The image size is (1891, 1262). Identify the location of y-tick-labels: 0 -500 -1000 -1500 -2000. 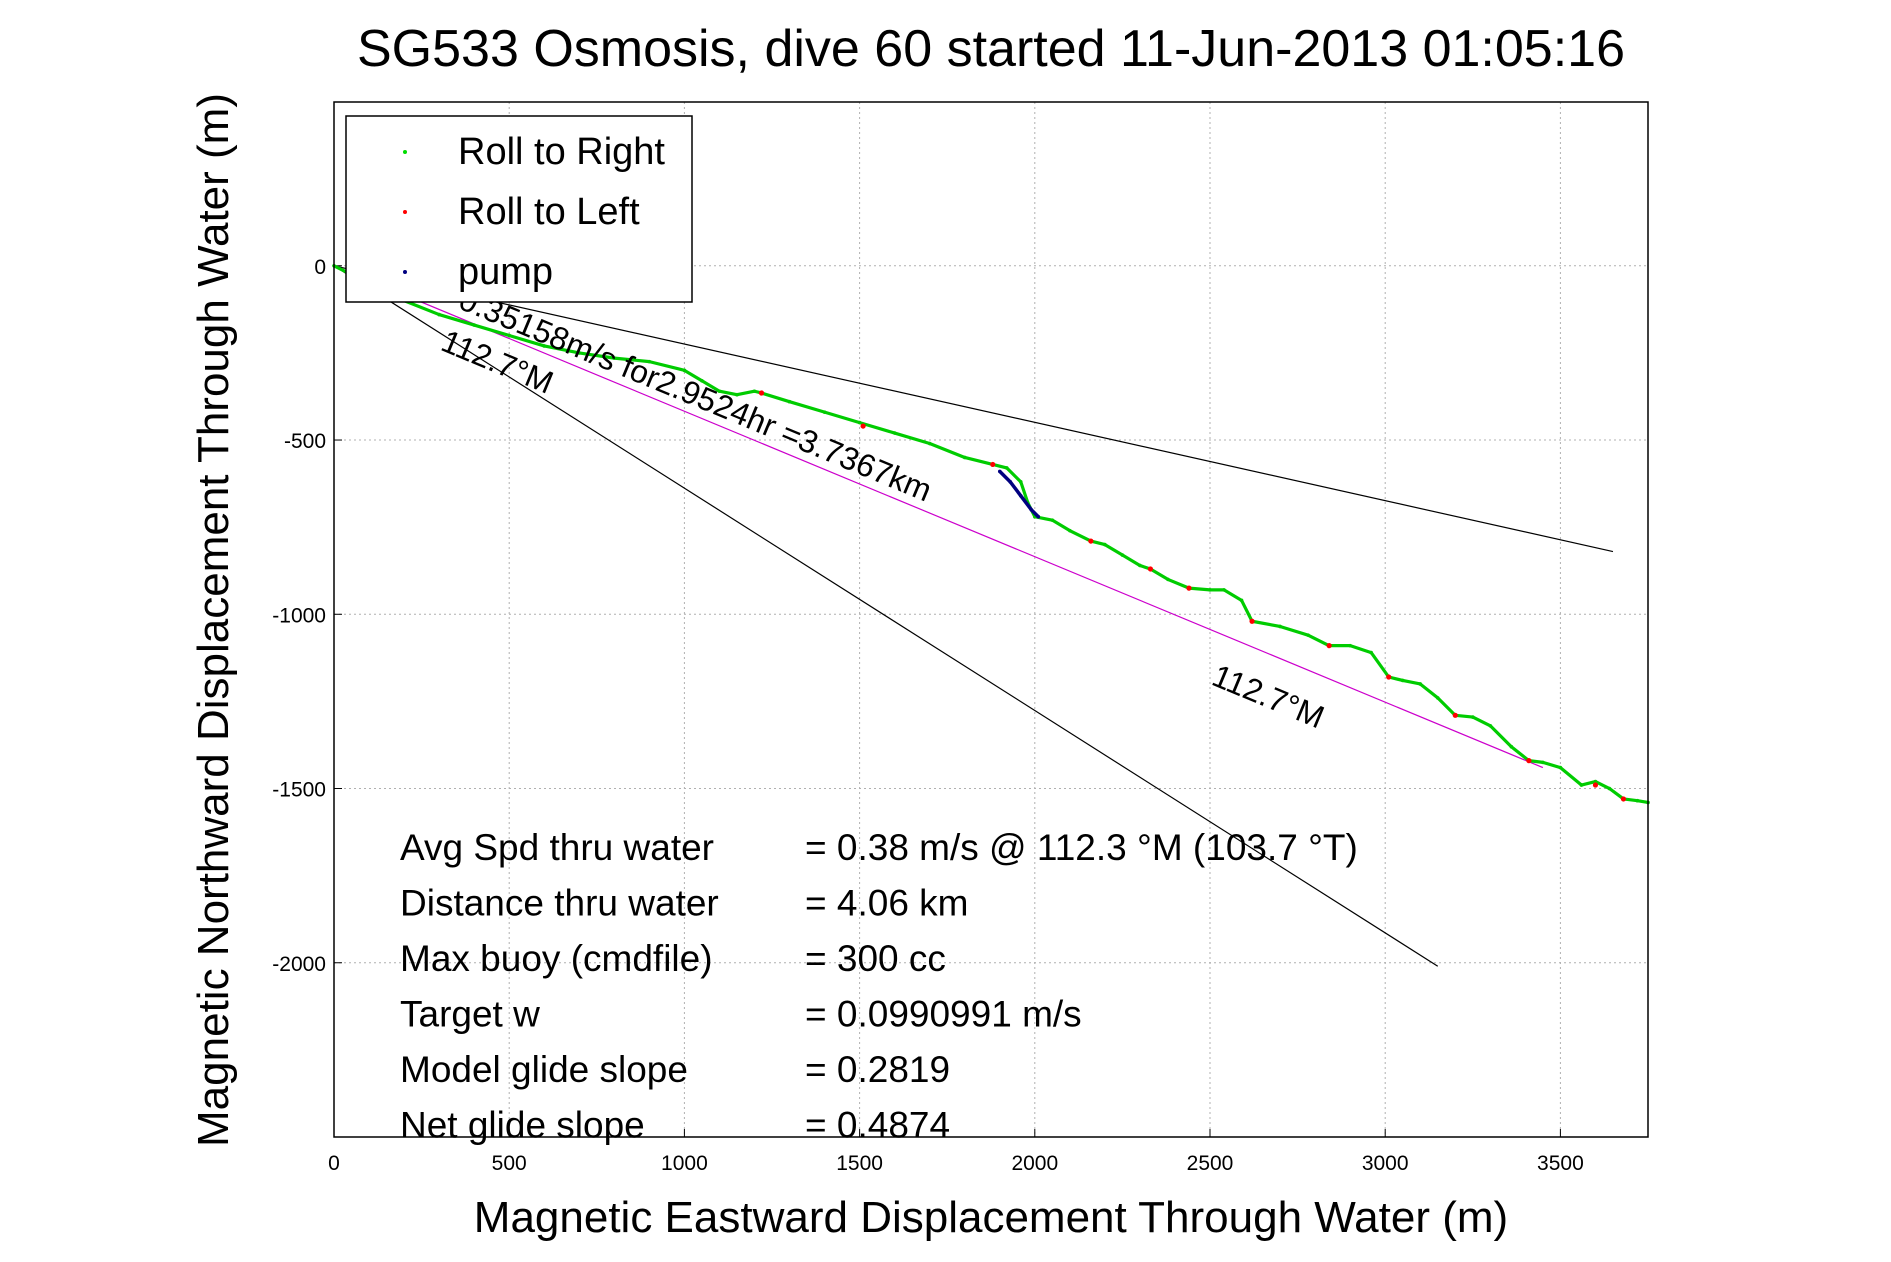
(299, 616).